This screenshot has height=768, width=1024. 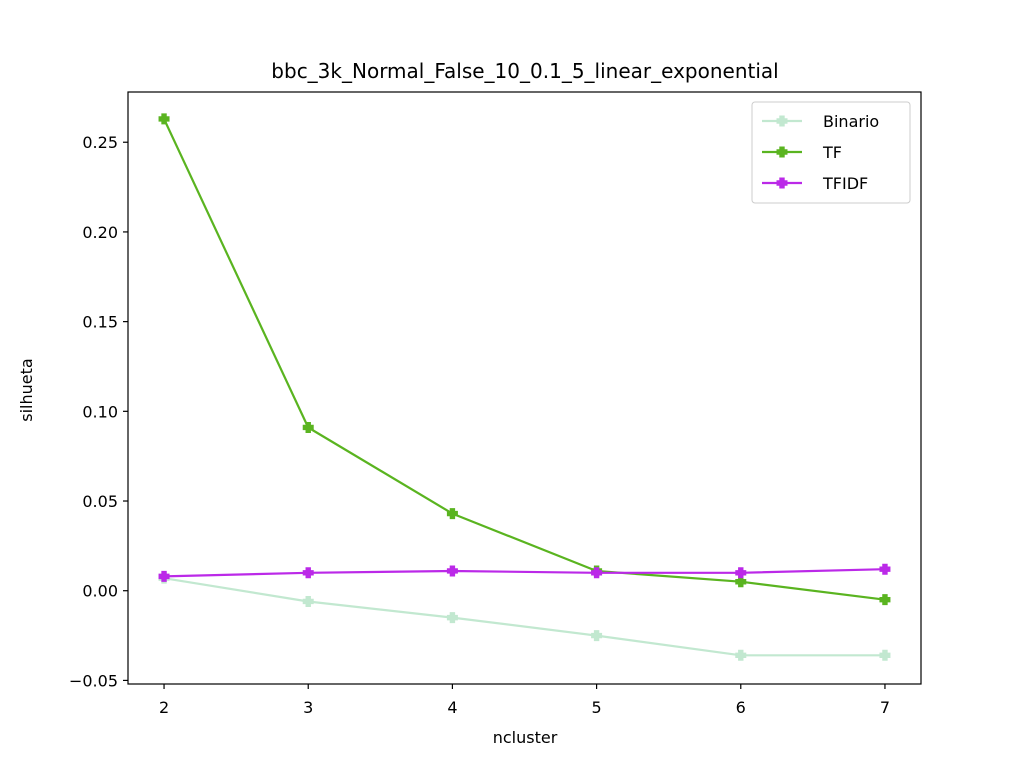 What do you see at coordinates (100, 232) in the screenshot?
I see `y-tick-label: 0.20` at bounding box center [100, 232].